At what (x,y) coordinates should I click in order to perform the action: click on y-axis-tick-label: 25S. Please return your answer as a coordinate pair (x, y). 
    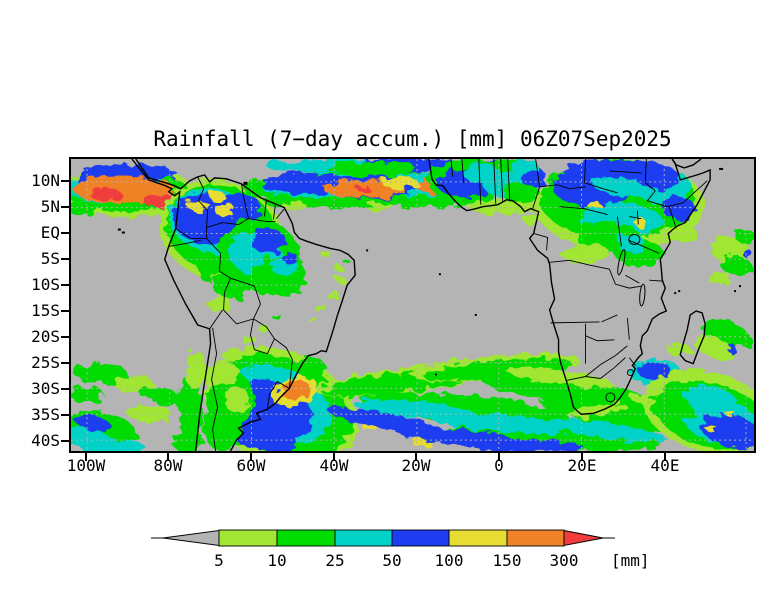
    Looking at the image, I should click on (45, 362).